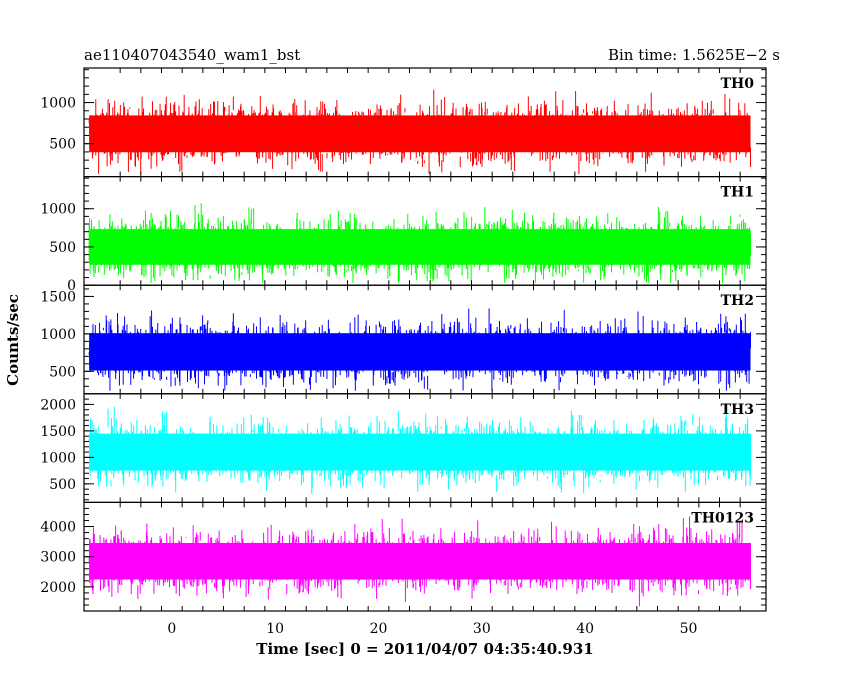 This screenshot has height=680, width=850. I want to click on bin-time-label: Bin time: 1.5625E−2 s, so click(694, 55).